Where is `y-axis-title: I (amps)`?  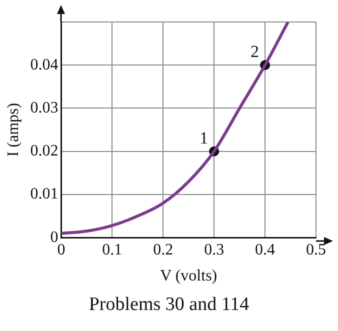
y-axis-title: I (amps) is located at coordinates (13, 129).